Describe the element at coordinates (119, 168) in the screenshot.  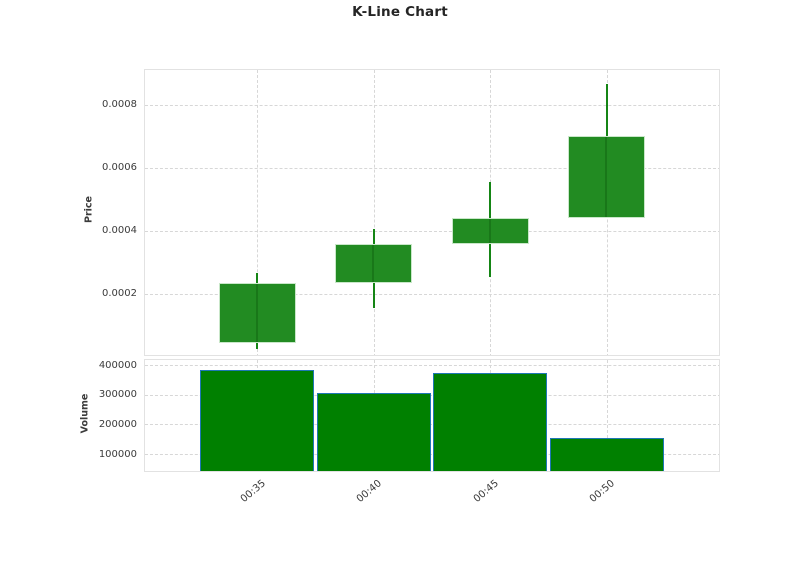
I see `price-ytick-label: 0.0006` at that location.